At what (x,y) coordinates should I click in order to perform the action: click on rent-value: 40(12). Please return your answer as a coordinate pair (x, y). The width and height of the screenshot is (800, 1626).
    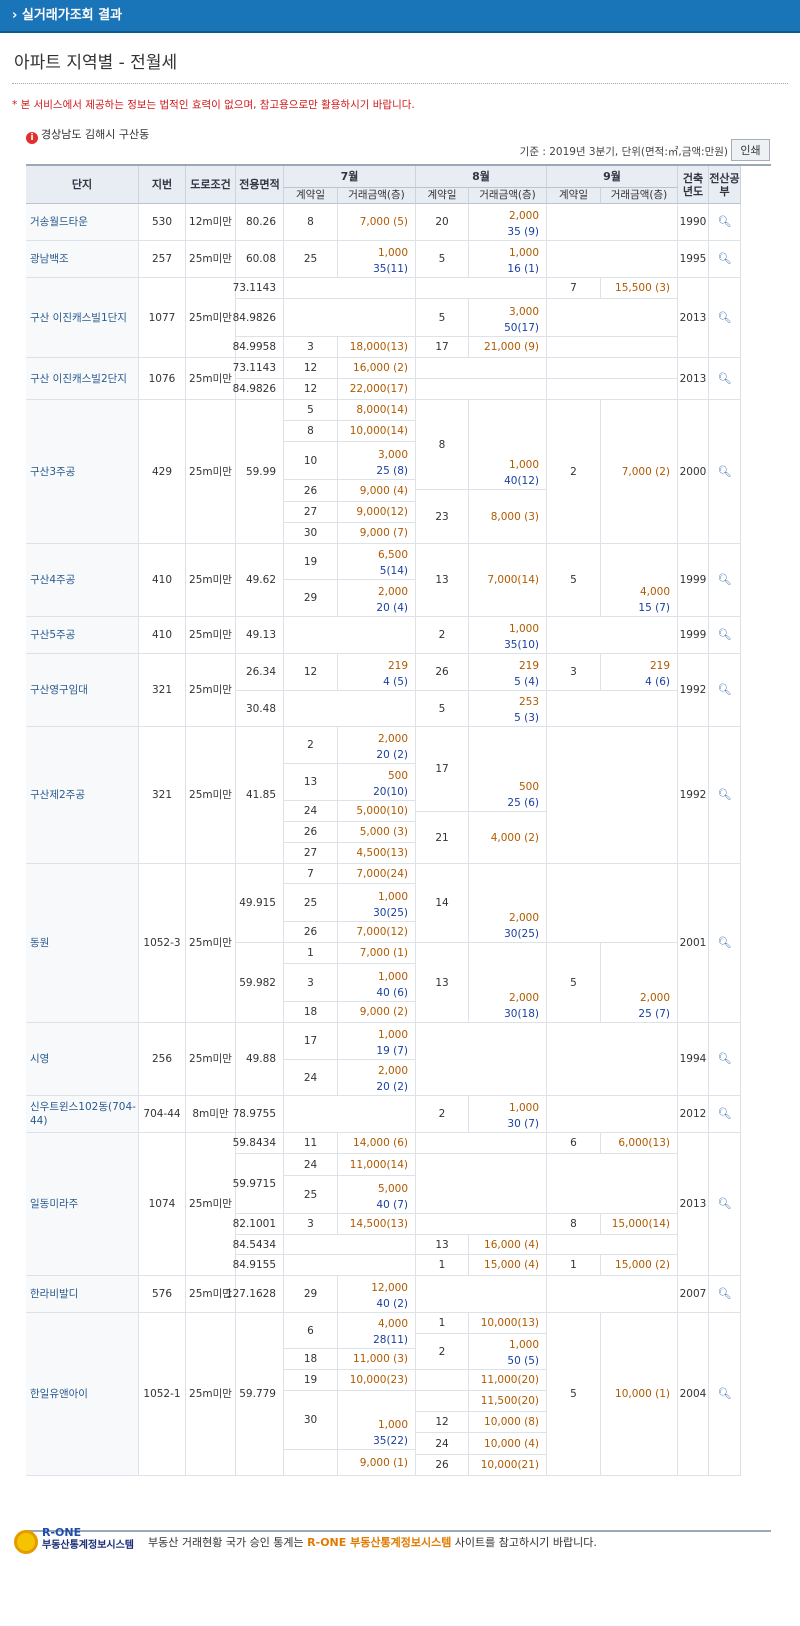
    Looking at the image, I should click on (521, 481).